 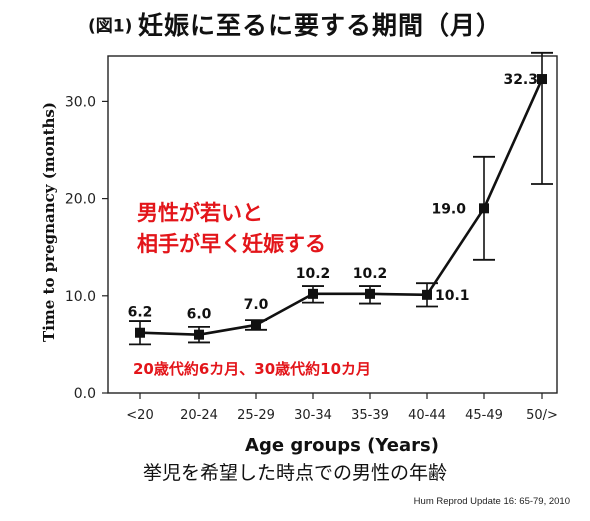 I want to click on x-axis-title: Age groups (Years), so click(x=342, y=445).